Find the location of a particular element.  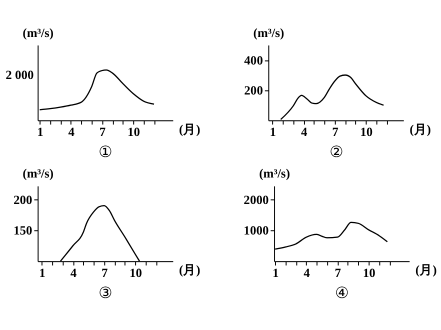

y-tick-label: 1000 is located at coordinates (256, 231).